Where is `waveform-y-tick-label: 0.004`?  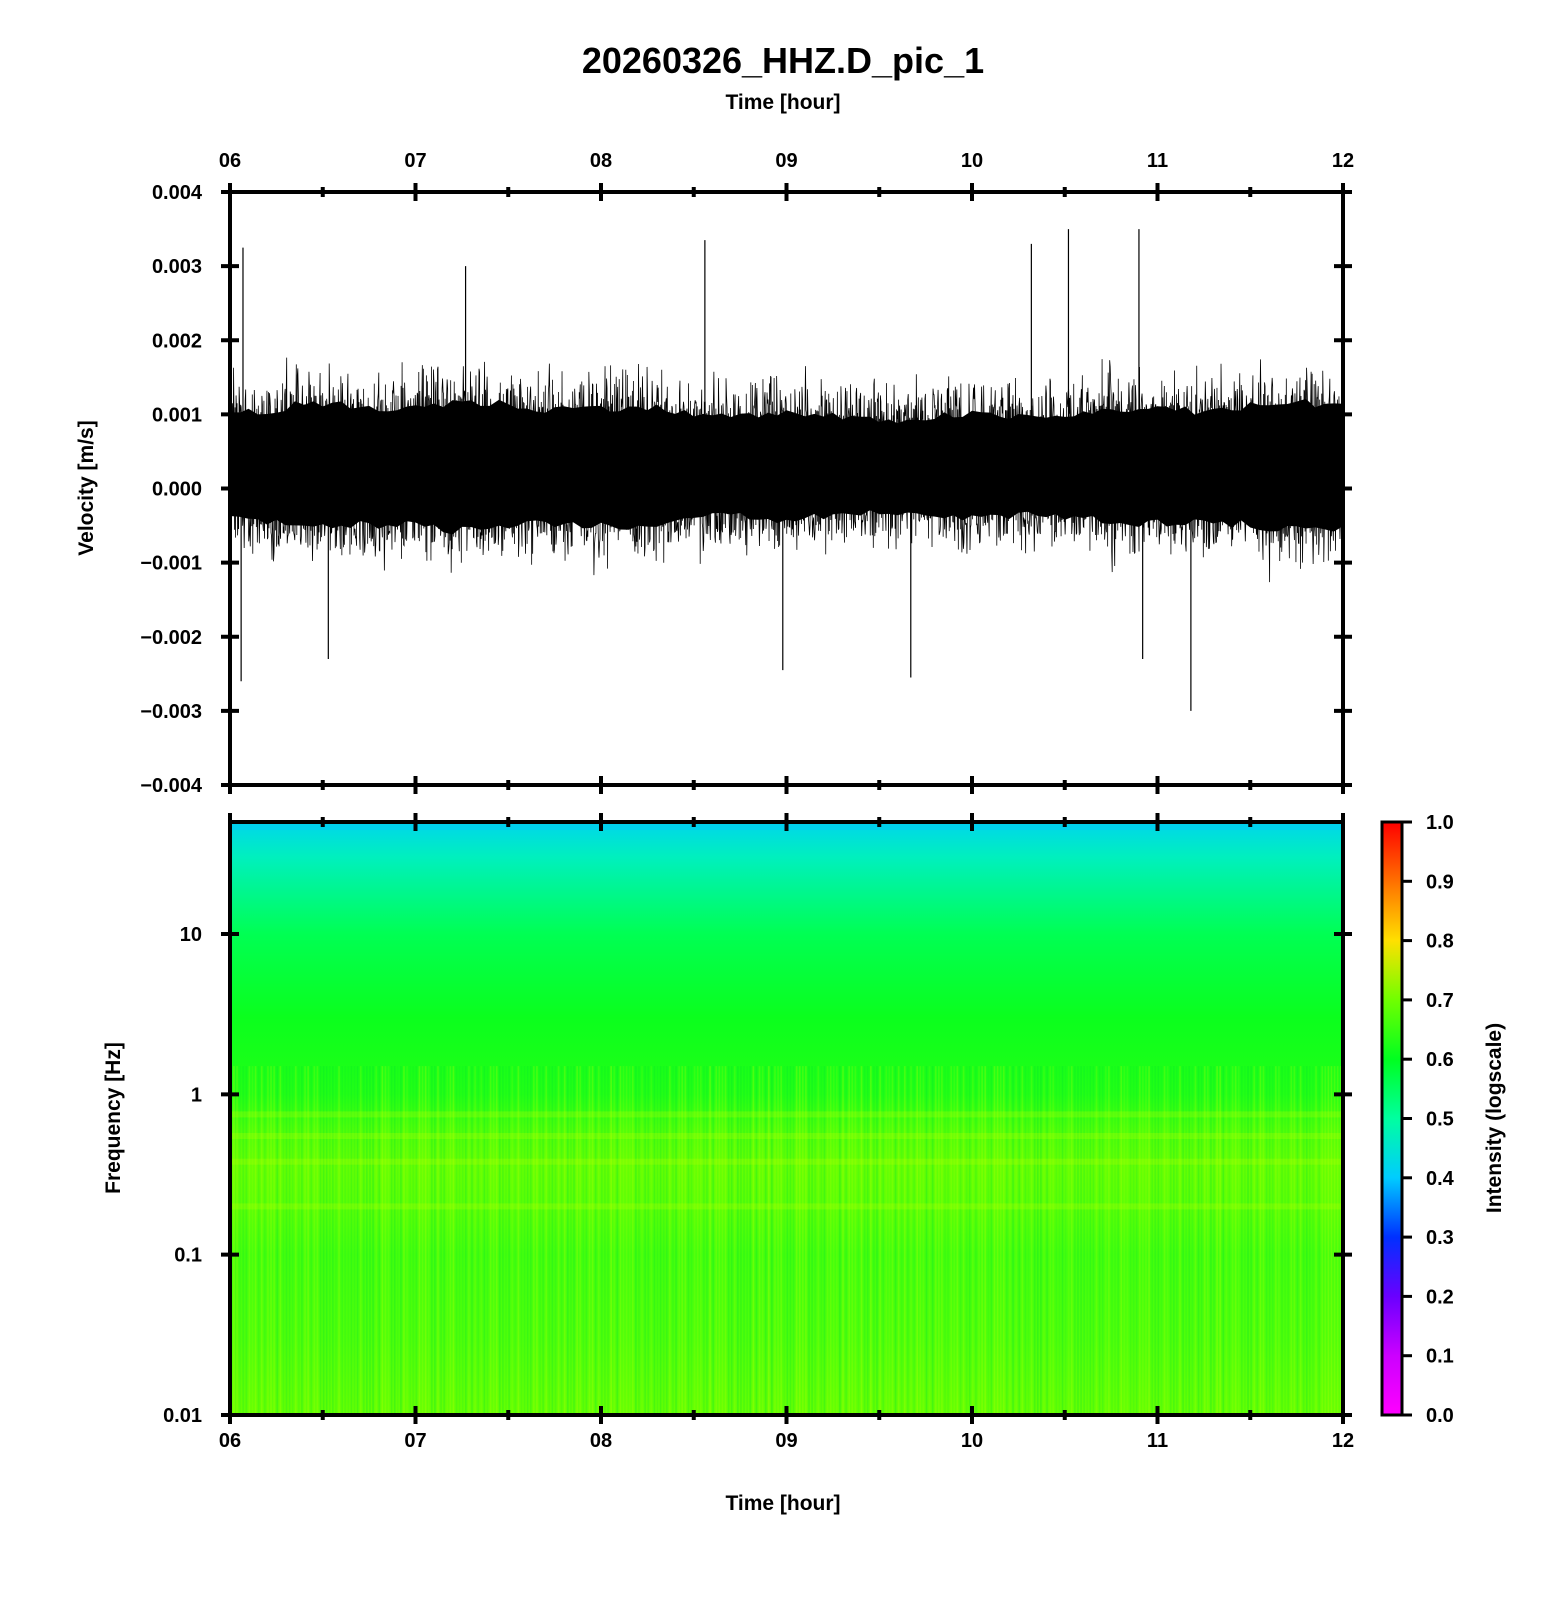
waveform-y-tick-label: 0.004 is located at coordinates (177, 193).